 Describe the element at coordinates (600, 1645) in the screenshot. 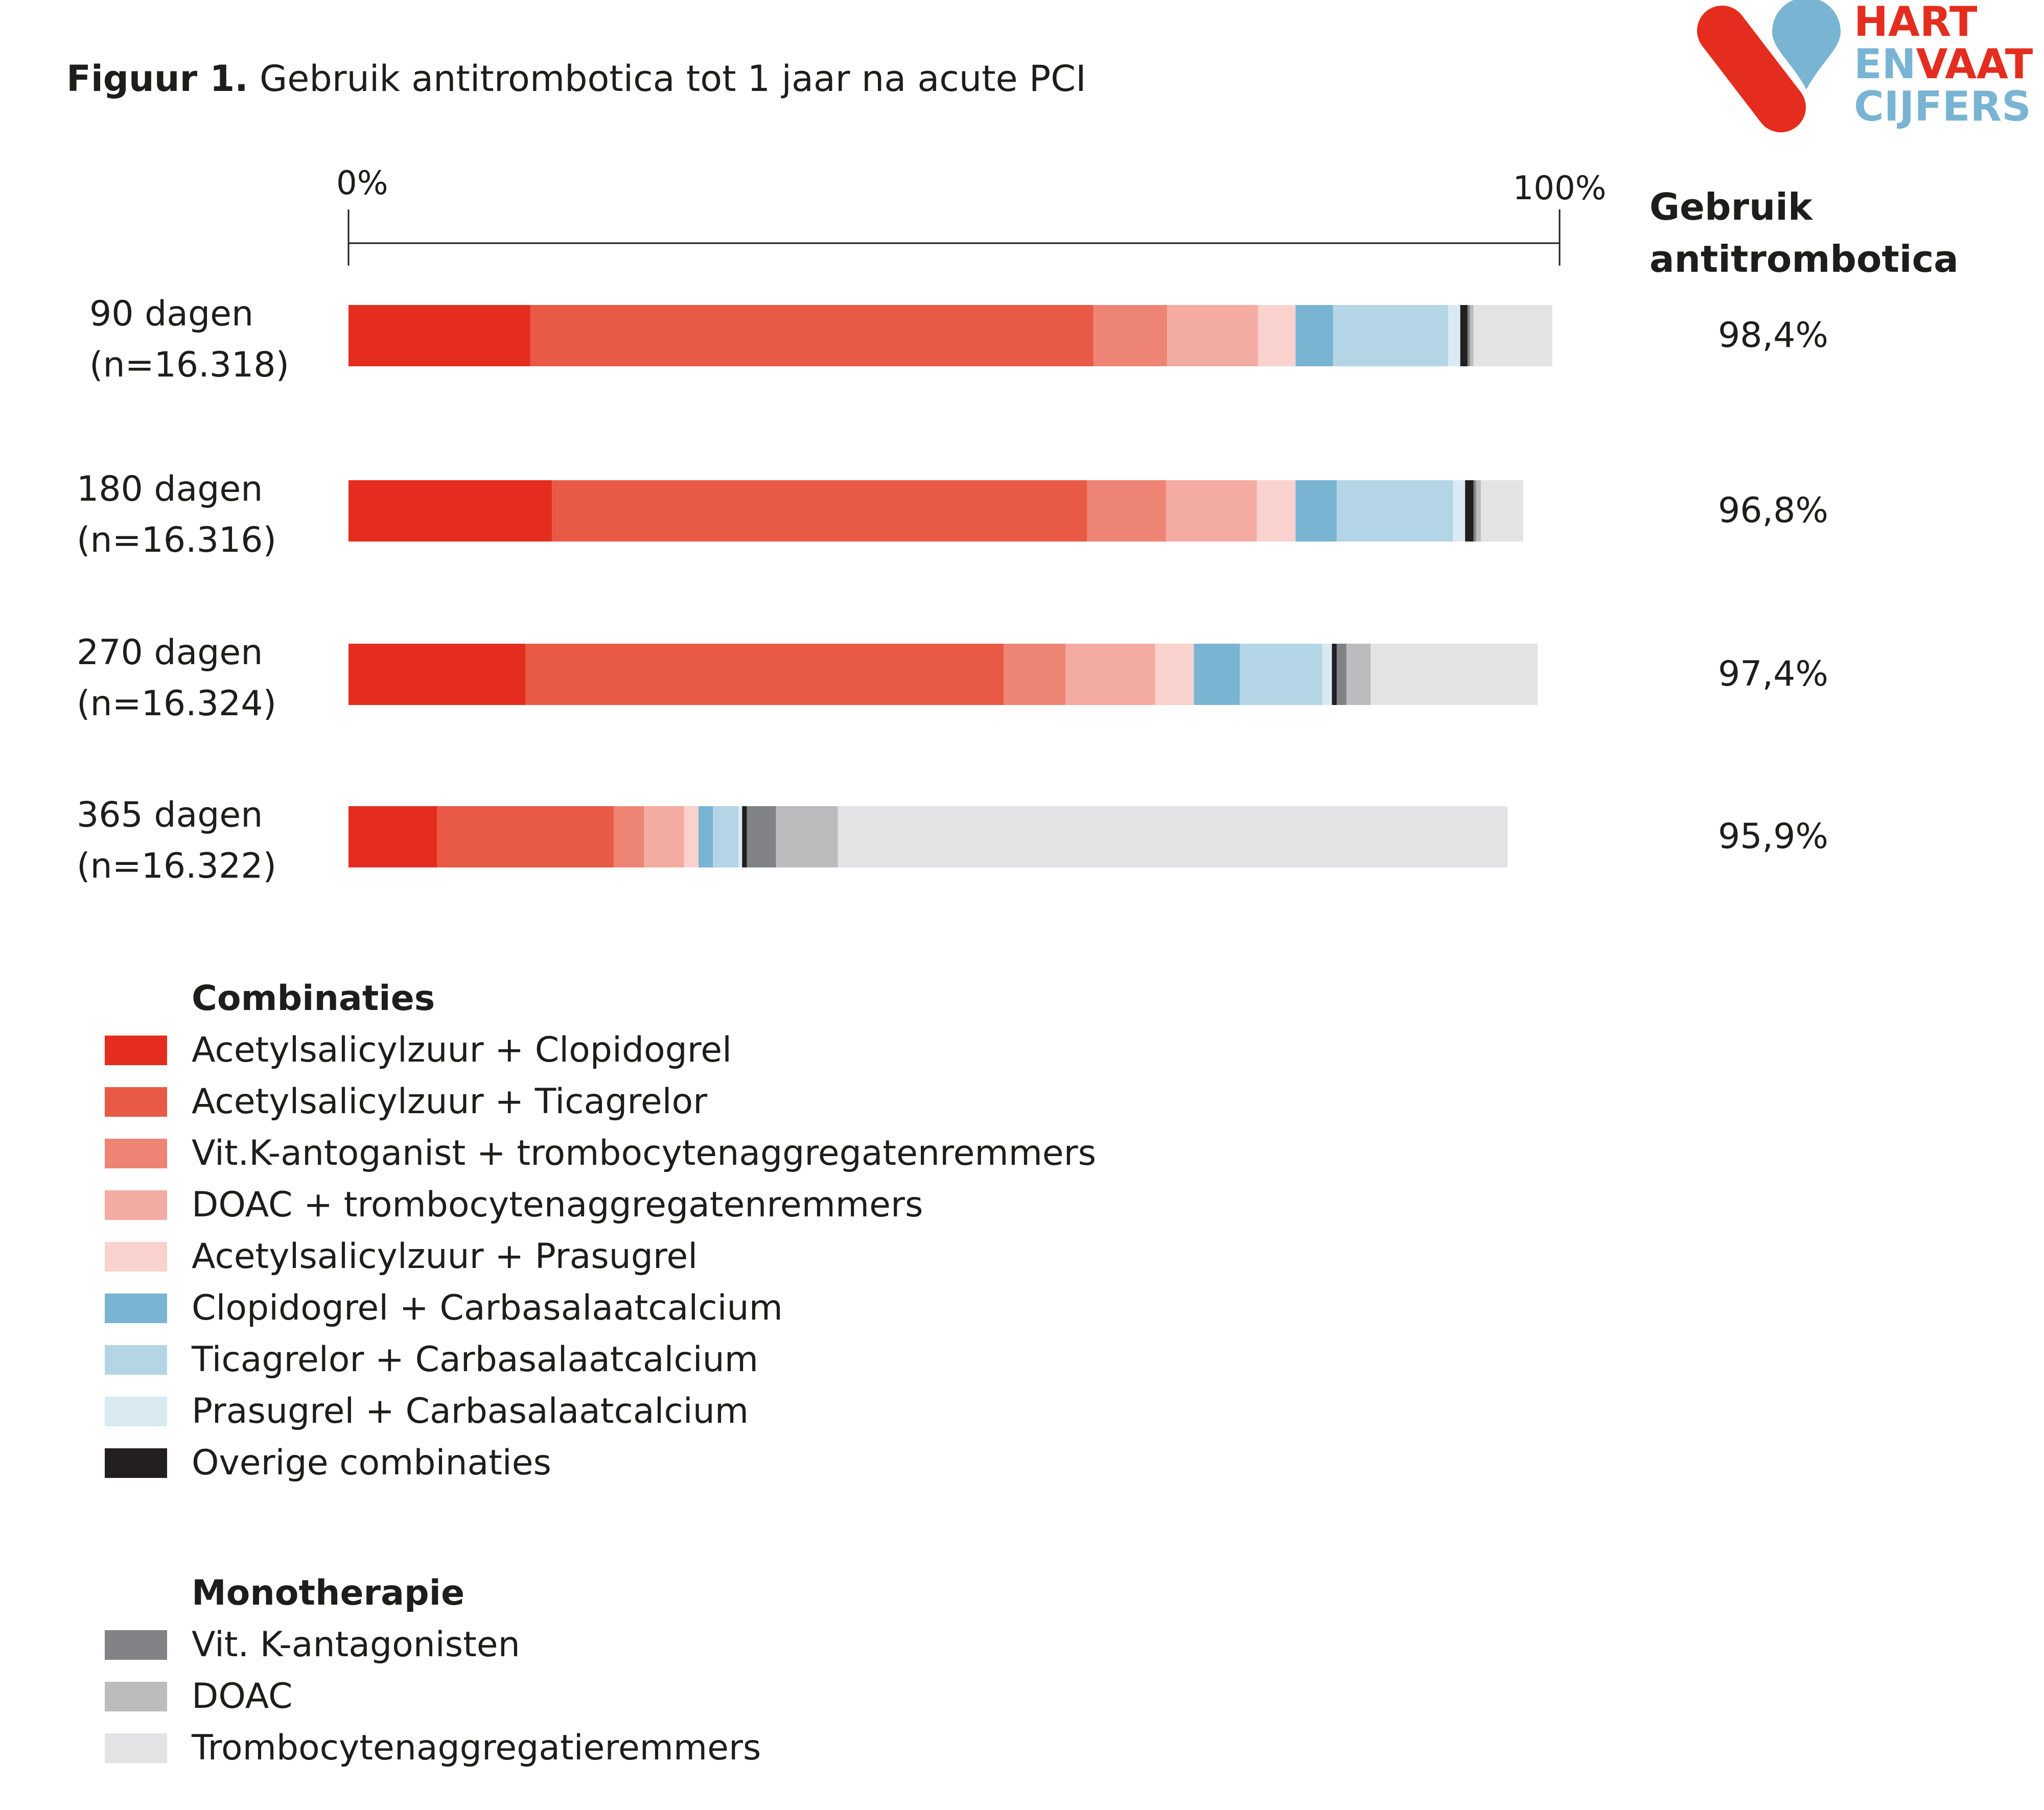

I see `legend-item: Vit. K-antagonisten` at that location.